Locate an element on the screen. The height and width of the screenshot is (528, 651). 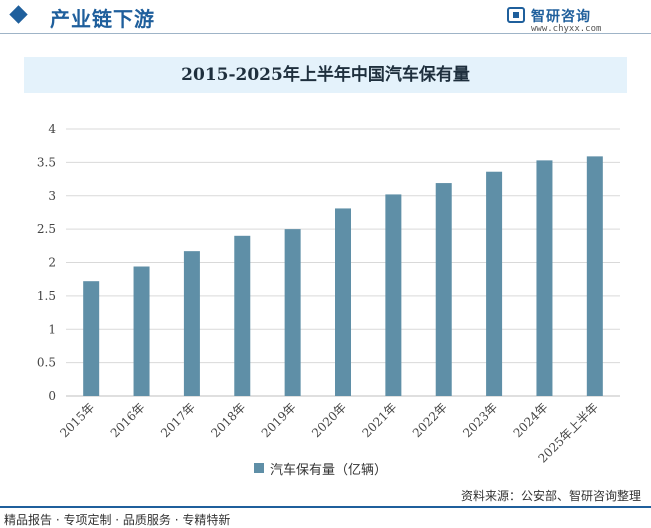
y-tick-label: 0.5 is located at coordinates (46, 363).